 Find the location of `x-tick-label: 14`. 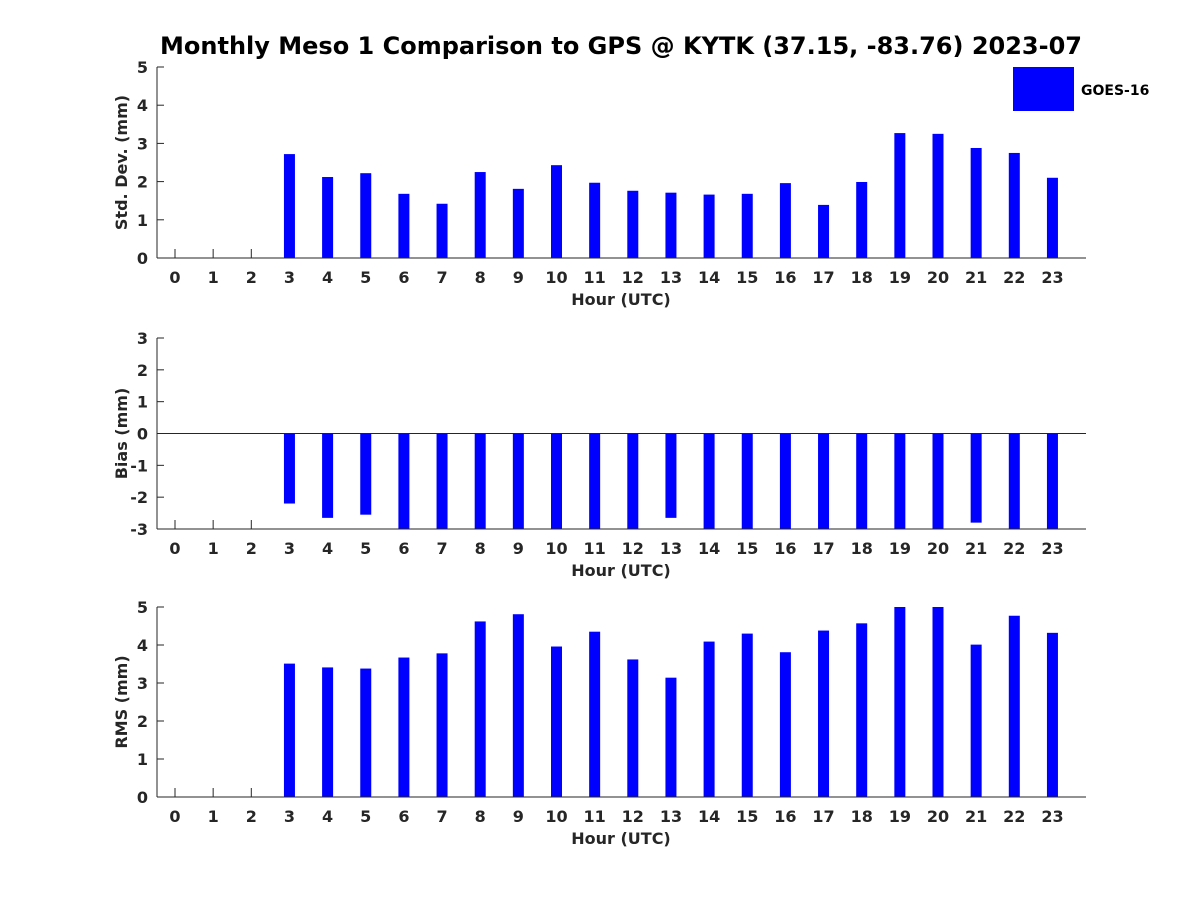

x-tick-label: 14 is located at coordinates (709, 548).